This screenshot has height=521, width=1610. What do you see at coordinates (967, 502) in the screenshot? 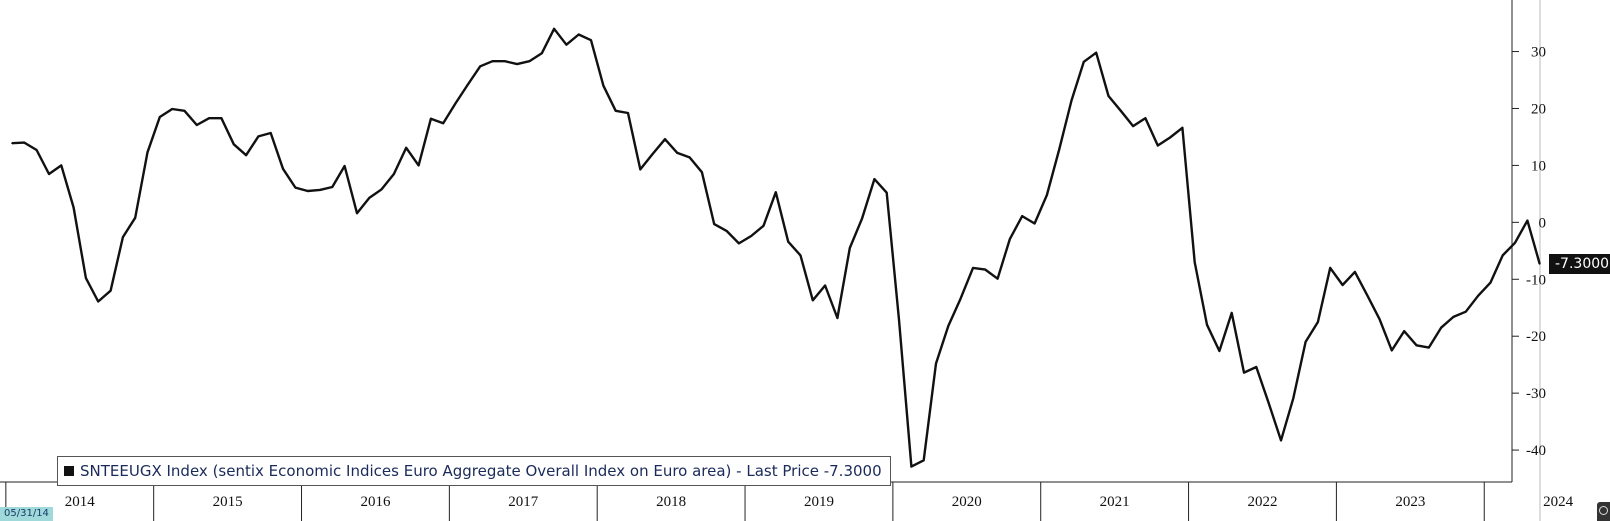
I see `x-tick-label: 2020` at bounding box center [967, 502].